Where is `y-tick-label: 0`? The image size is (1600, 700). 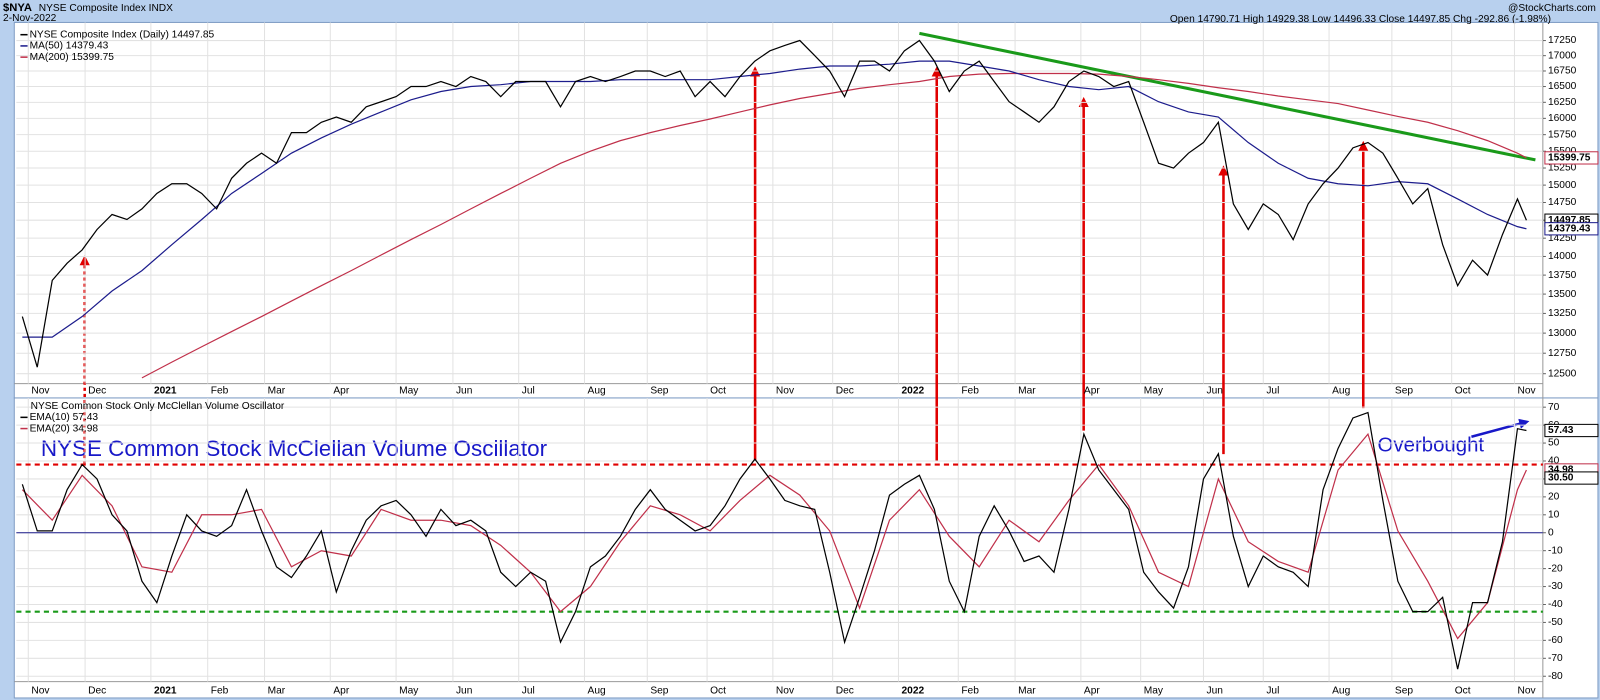 y-tick-label: 0 is located at coordinates (1551, 532).